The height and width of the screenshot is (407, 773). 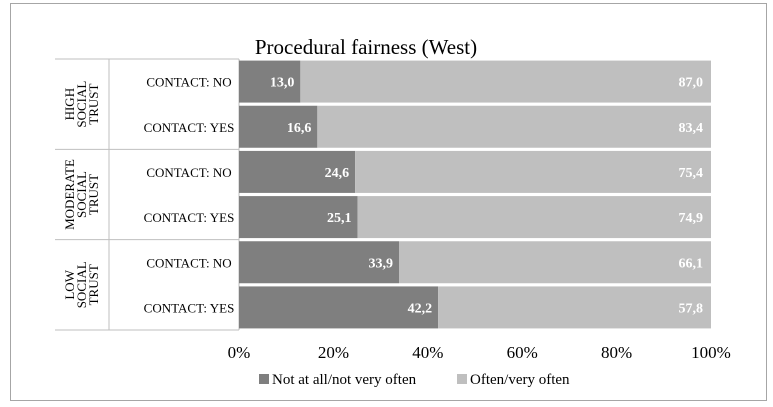 What do you see at coordinates (691, 83) in the screenshot?
I see `data-label: 87,0` at bounding box center [691, 83].